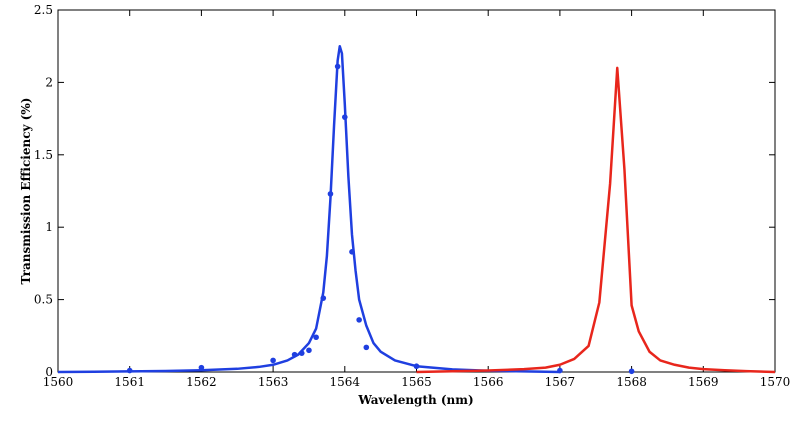 This screenshot has width=807, height=421. Describe the element at coordinates (415, 400) in the screenshot. I see `x-axis-label: Wavelength (nm)` at that location.